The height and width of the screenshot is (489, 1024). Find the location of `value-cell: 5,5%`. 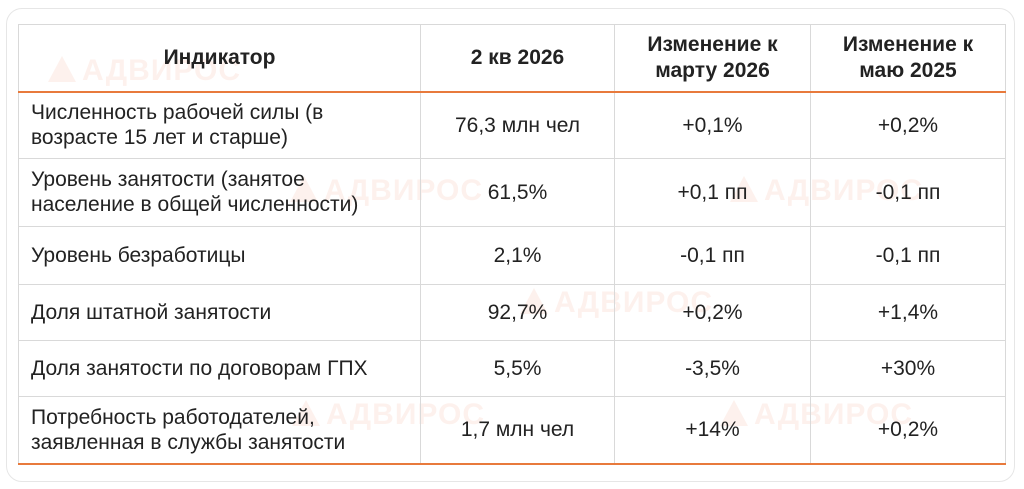

value-cell: 5,5% is located at coordinates (517, 368).